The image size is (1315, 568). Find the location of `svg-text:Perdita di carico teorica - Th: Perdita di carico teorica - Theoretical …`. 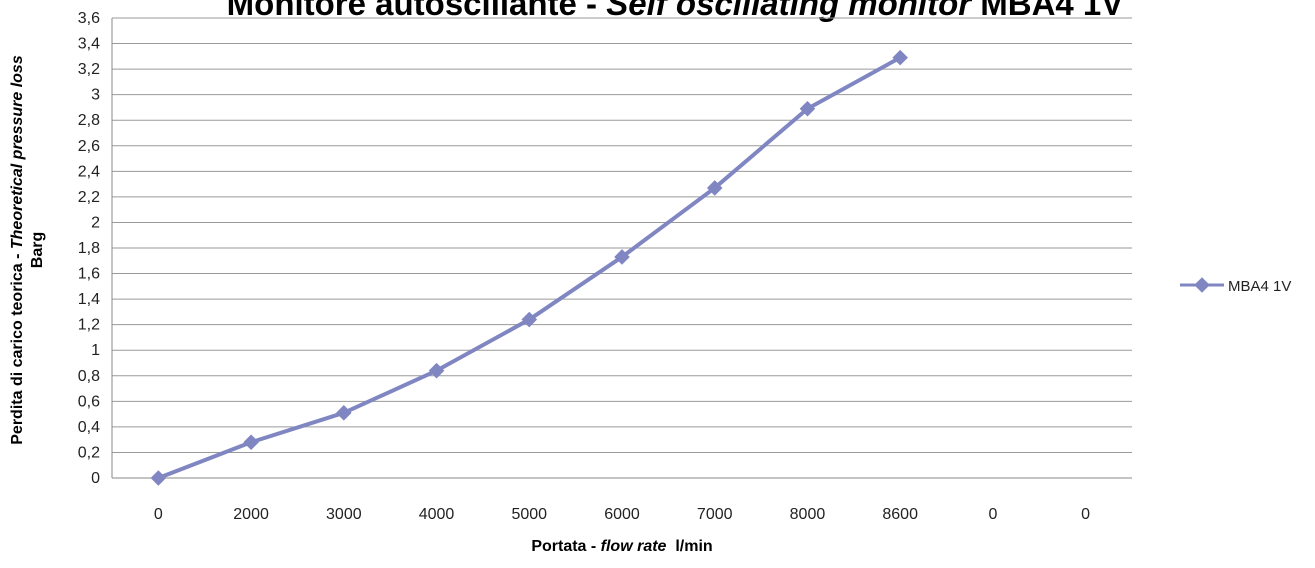

svg-text:Perdita di carico teorica - Th: Perdita di carico teorica - Theoretical … is located at coordinates (17, 250).